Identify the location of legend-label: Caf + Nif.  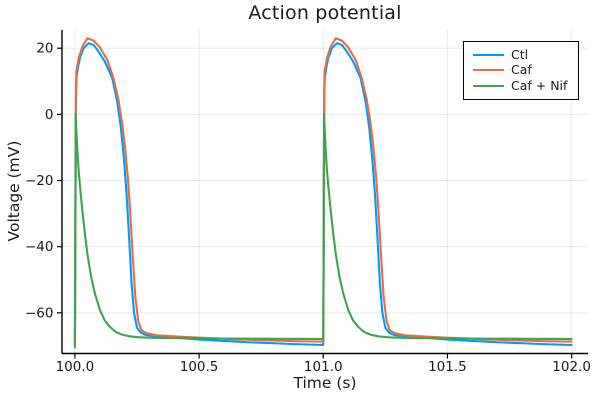
(539, 85).